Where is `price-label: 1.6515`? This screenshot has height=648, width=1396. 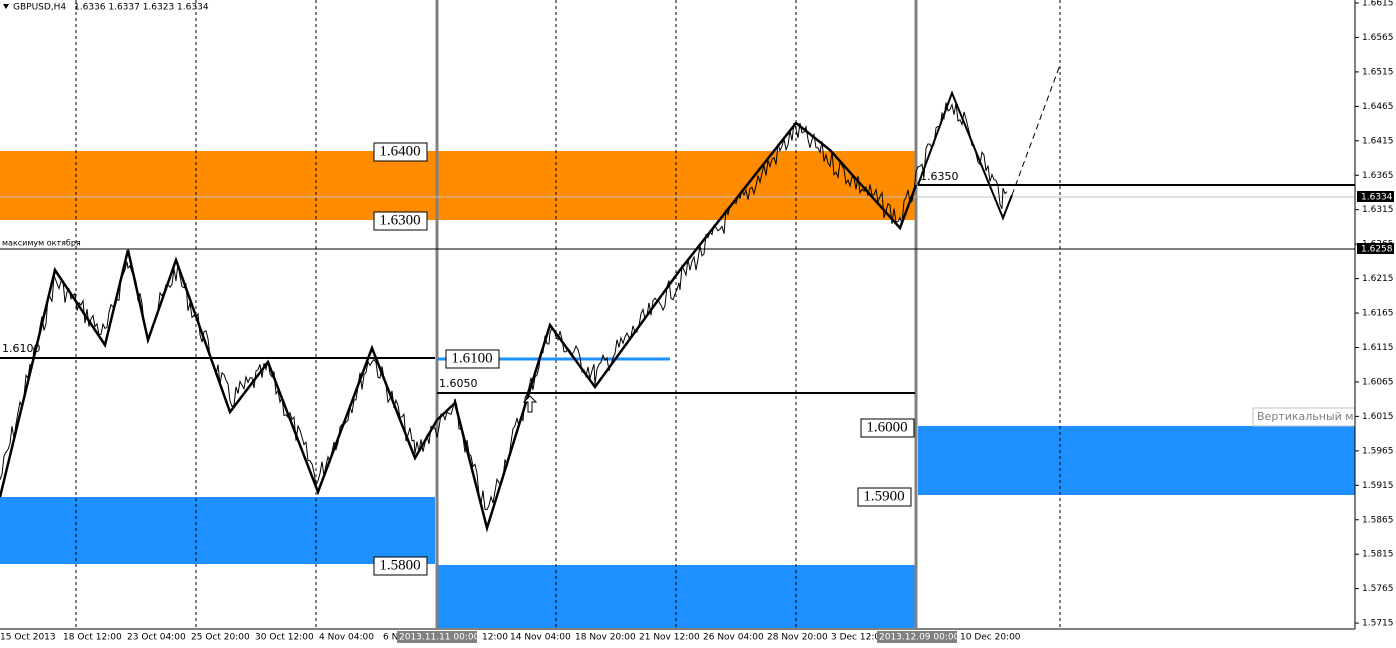 price-label: 1.6515 is located at coordinates (1378, 72).